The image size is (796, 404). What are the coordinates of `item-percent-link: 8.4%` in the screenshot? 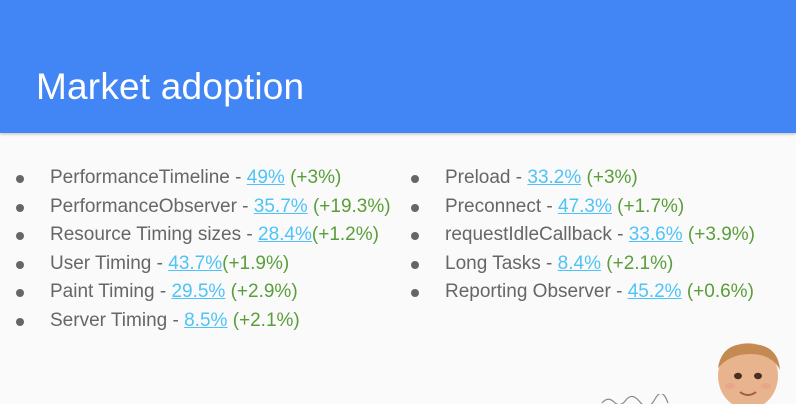 It's located at (579, 263).